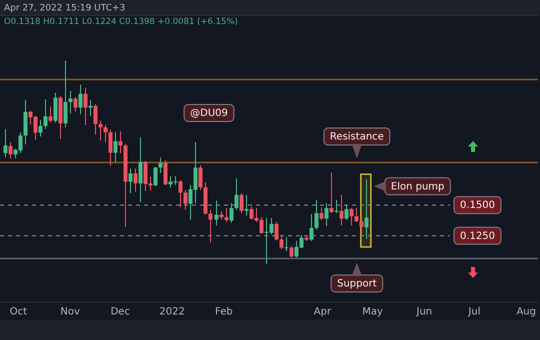  I want to click on ref-line-label: Support, so click(357, 284).